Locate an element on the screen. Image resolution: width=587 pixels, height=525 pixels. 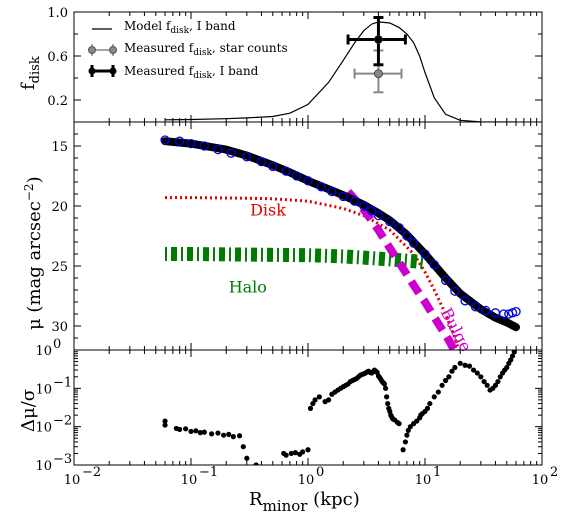
legend-star-prefix: Measured f is located at coordinates (159, 48).